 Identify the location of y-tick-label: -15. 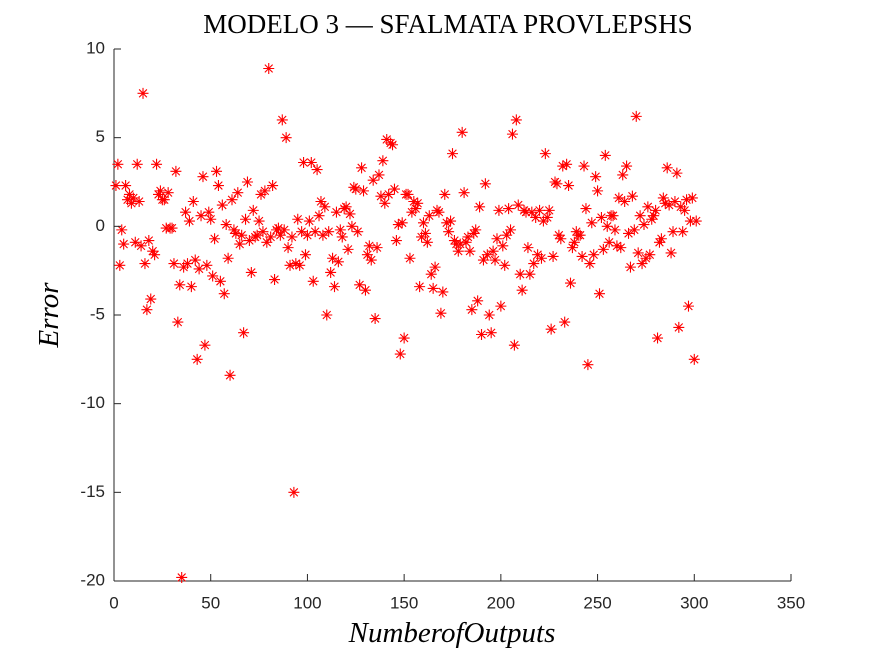
(92, 491).